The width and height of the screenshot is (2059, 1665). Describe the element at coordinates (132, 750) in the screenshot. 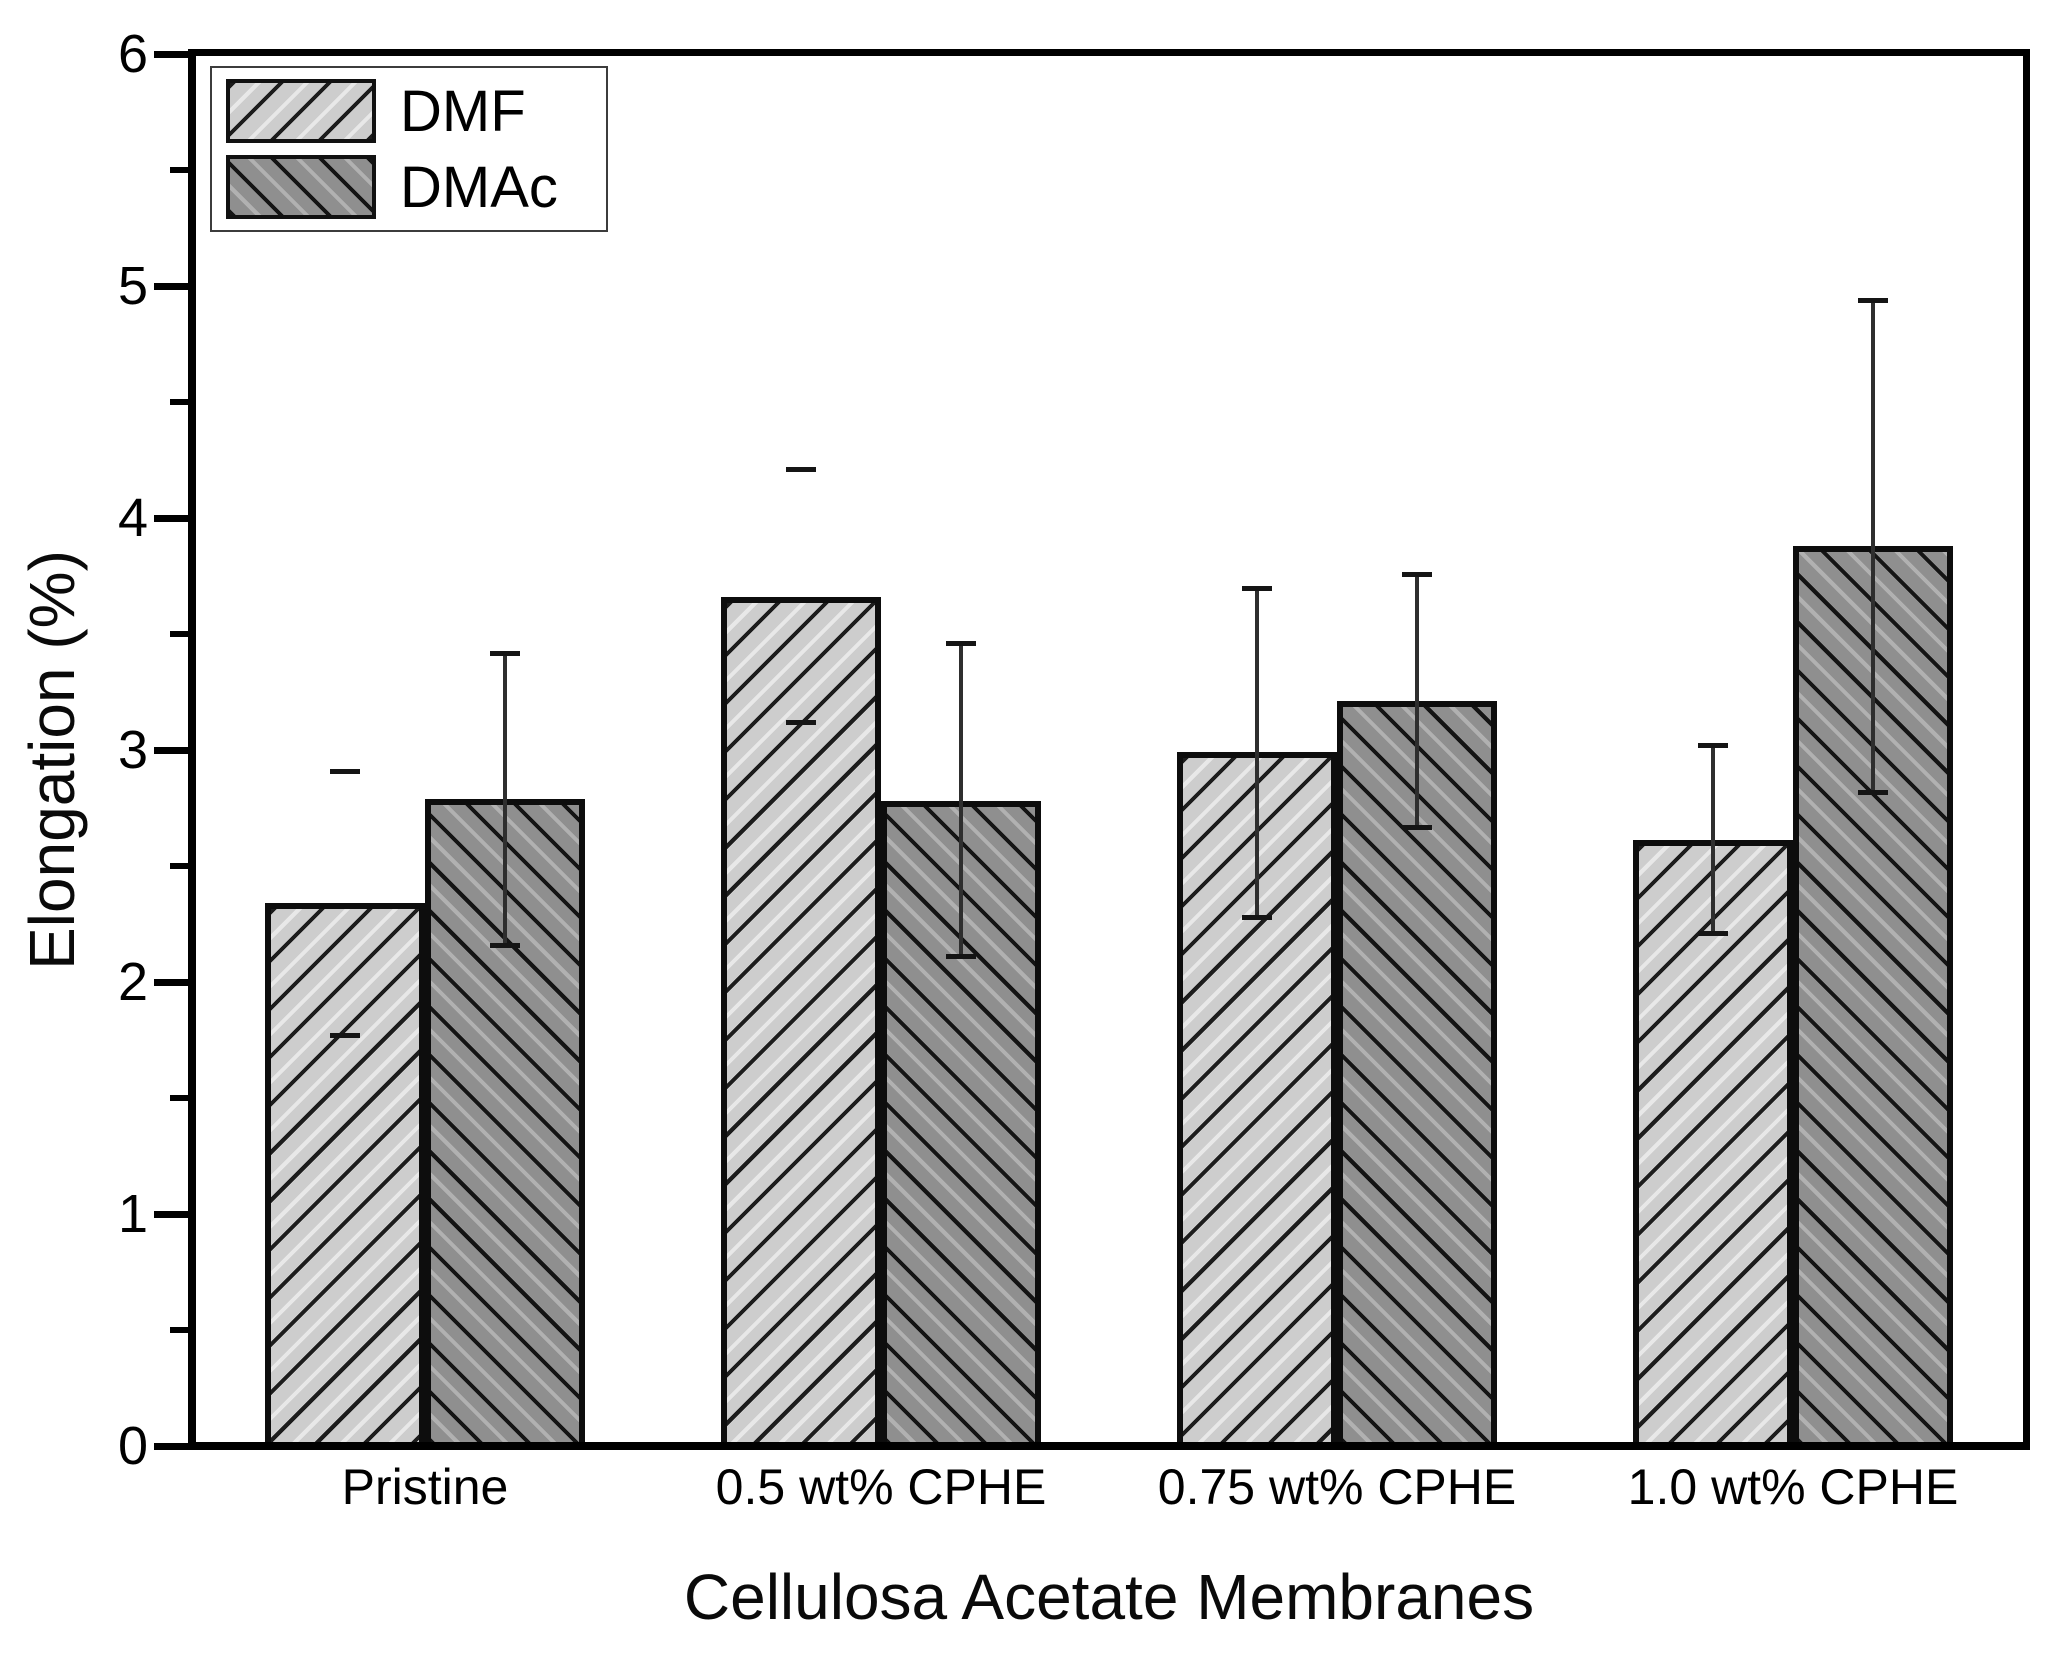

I see `y-tick-label-3: 3` at that location.